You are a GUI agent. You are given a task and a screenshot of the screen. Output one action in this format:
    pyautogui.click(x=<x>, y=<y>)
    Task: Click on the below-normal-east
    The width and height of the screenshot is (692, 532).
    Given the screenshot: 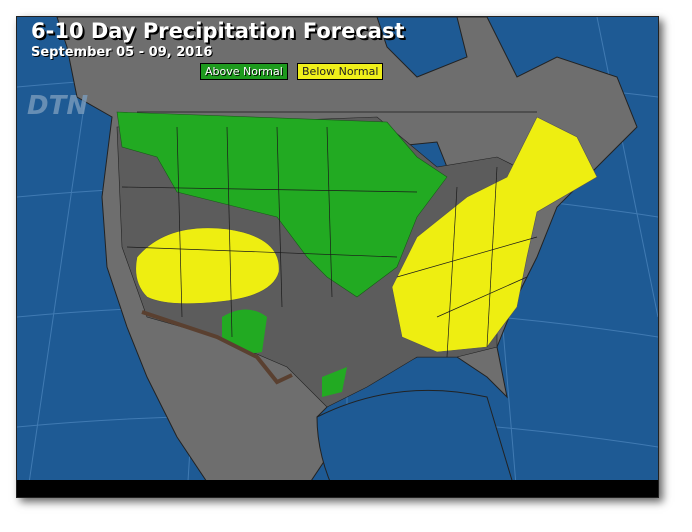 What is the action you would take?
    pyautogui.click(x=494, y=234)
    